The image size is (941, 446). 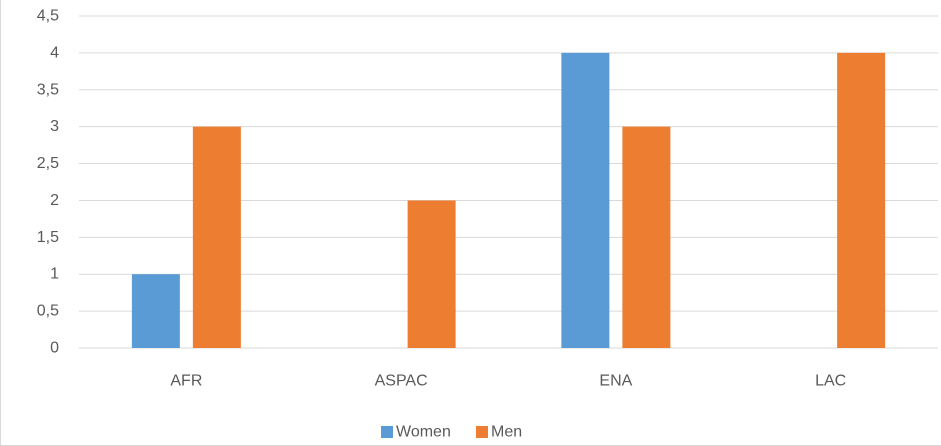 I want to click on x-category-label: ENA, so click(x=615, y=381).